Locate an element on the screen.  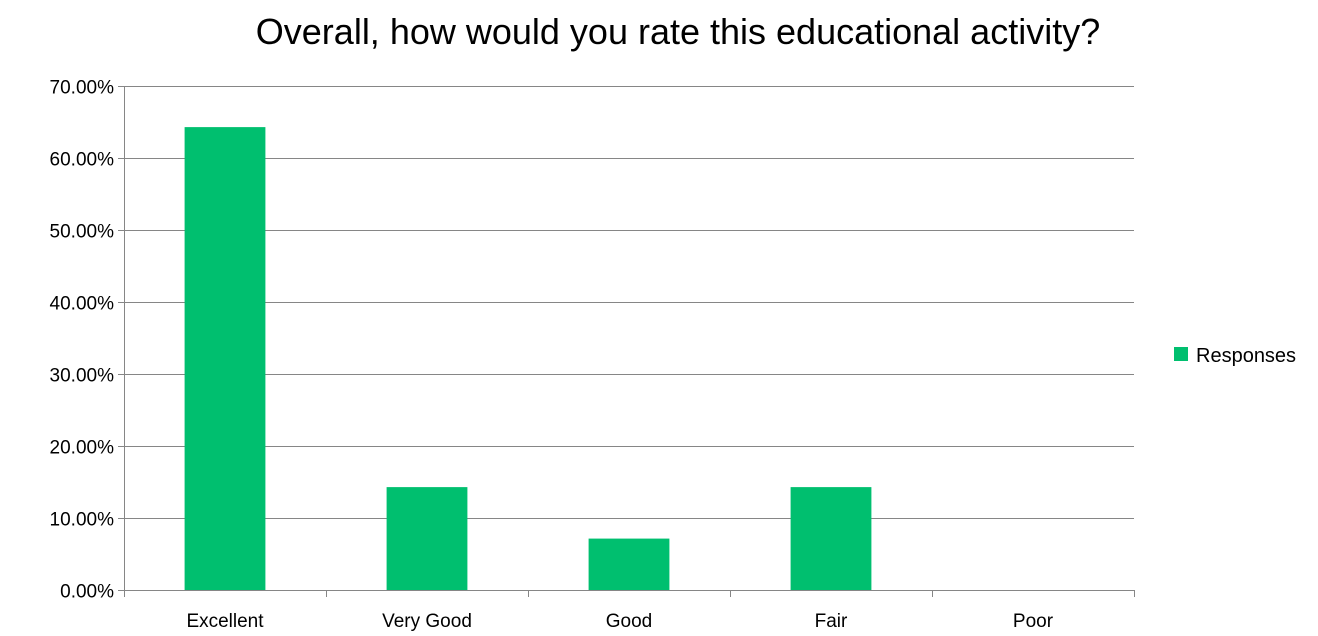
y-tick-label: 70.00% is located at coordinates (82, 88).